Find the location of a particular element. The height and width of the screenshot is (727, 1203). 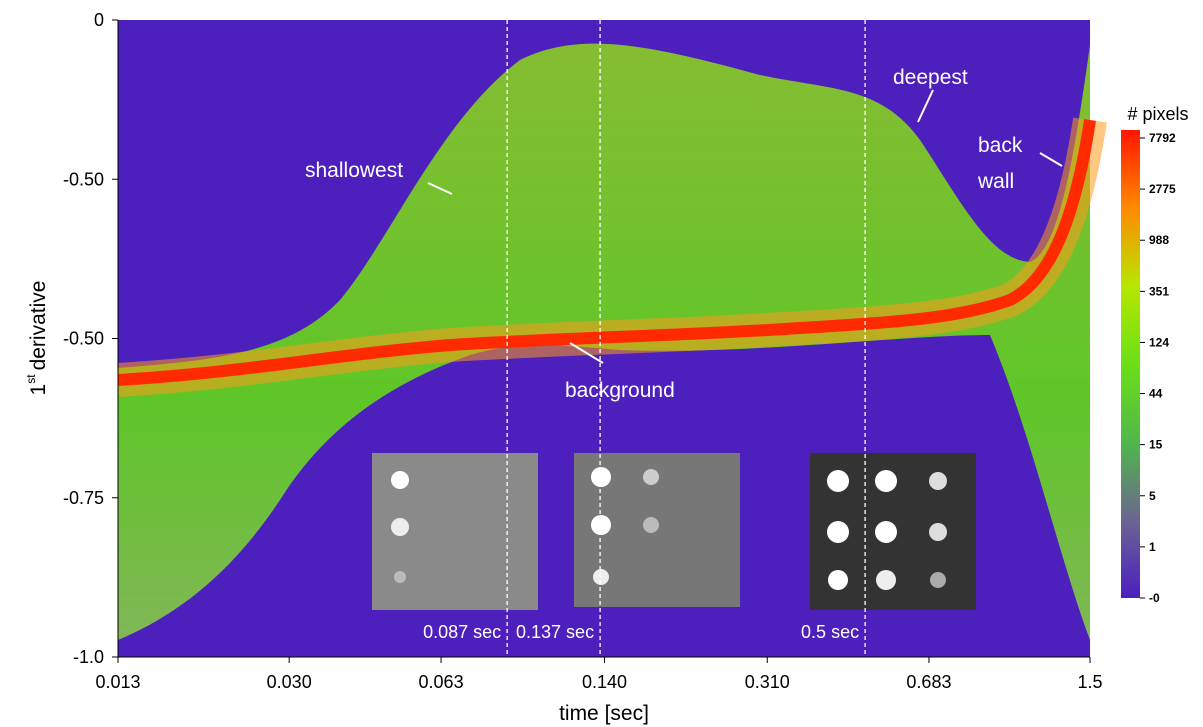

colorbar-tick-label: 15 is located at coordinates (1156, 445).